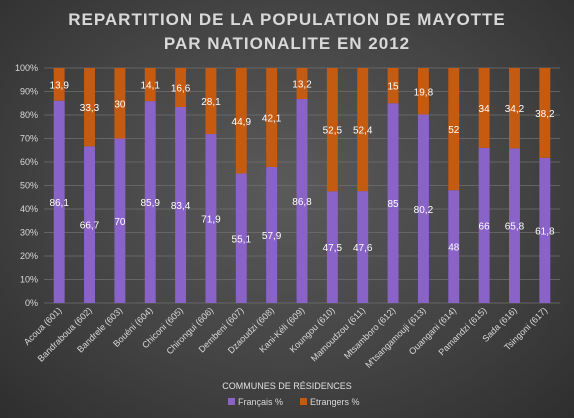 This screenshot has height=418, width=574. I want to click on data-label-etrangers: 16,6, so click(181, 89).